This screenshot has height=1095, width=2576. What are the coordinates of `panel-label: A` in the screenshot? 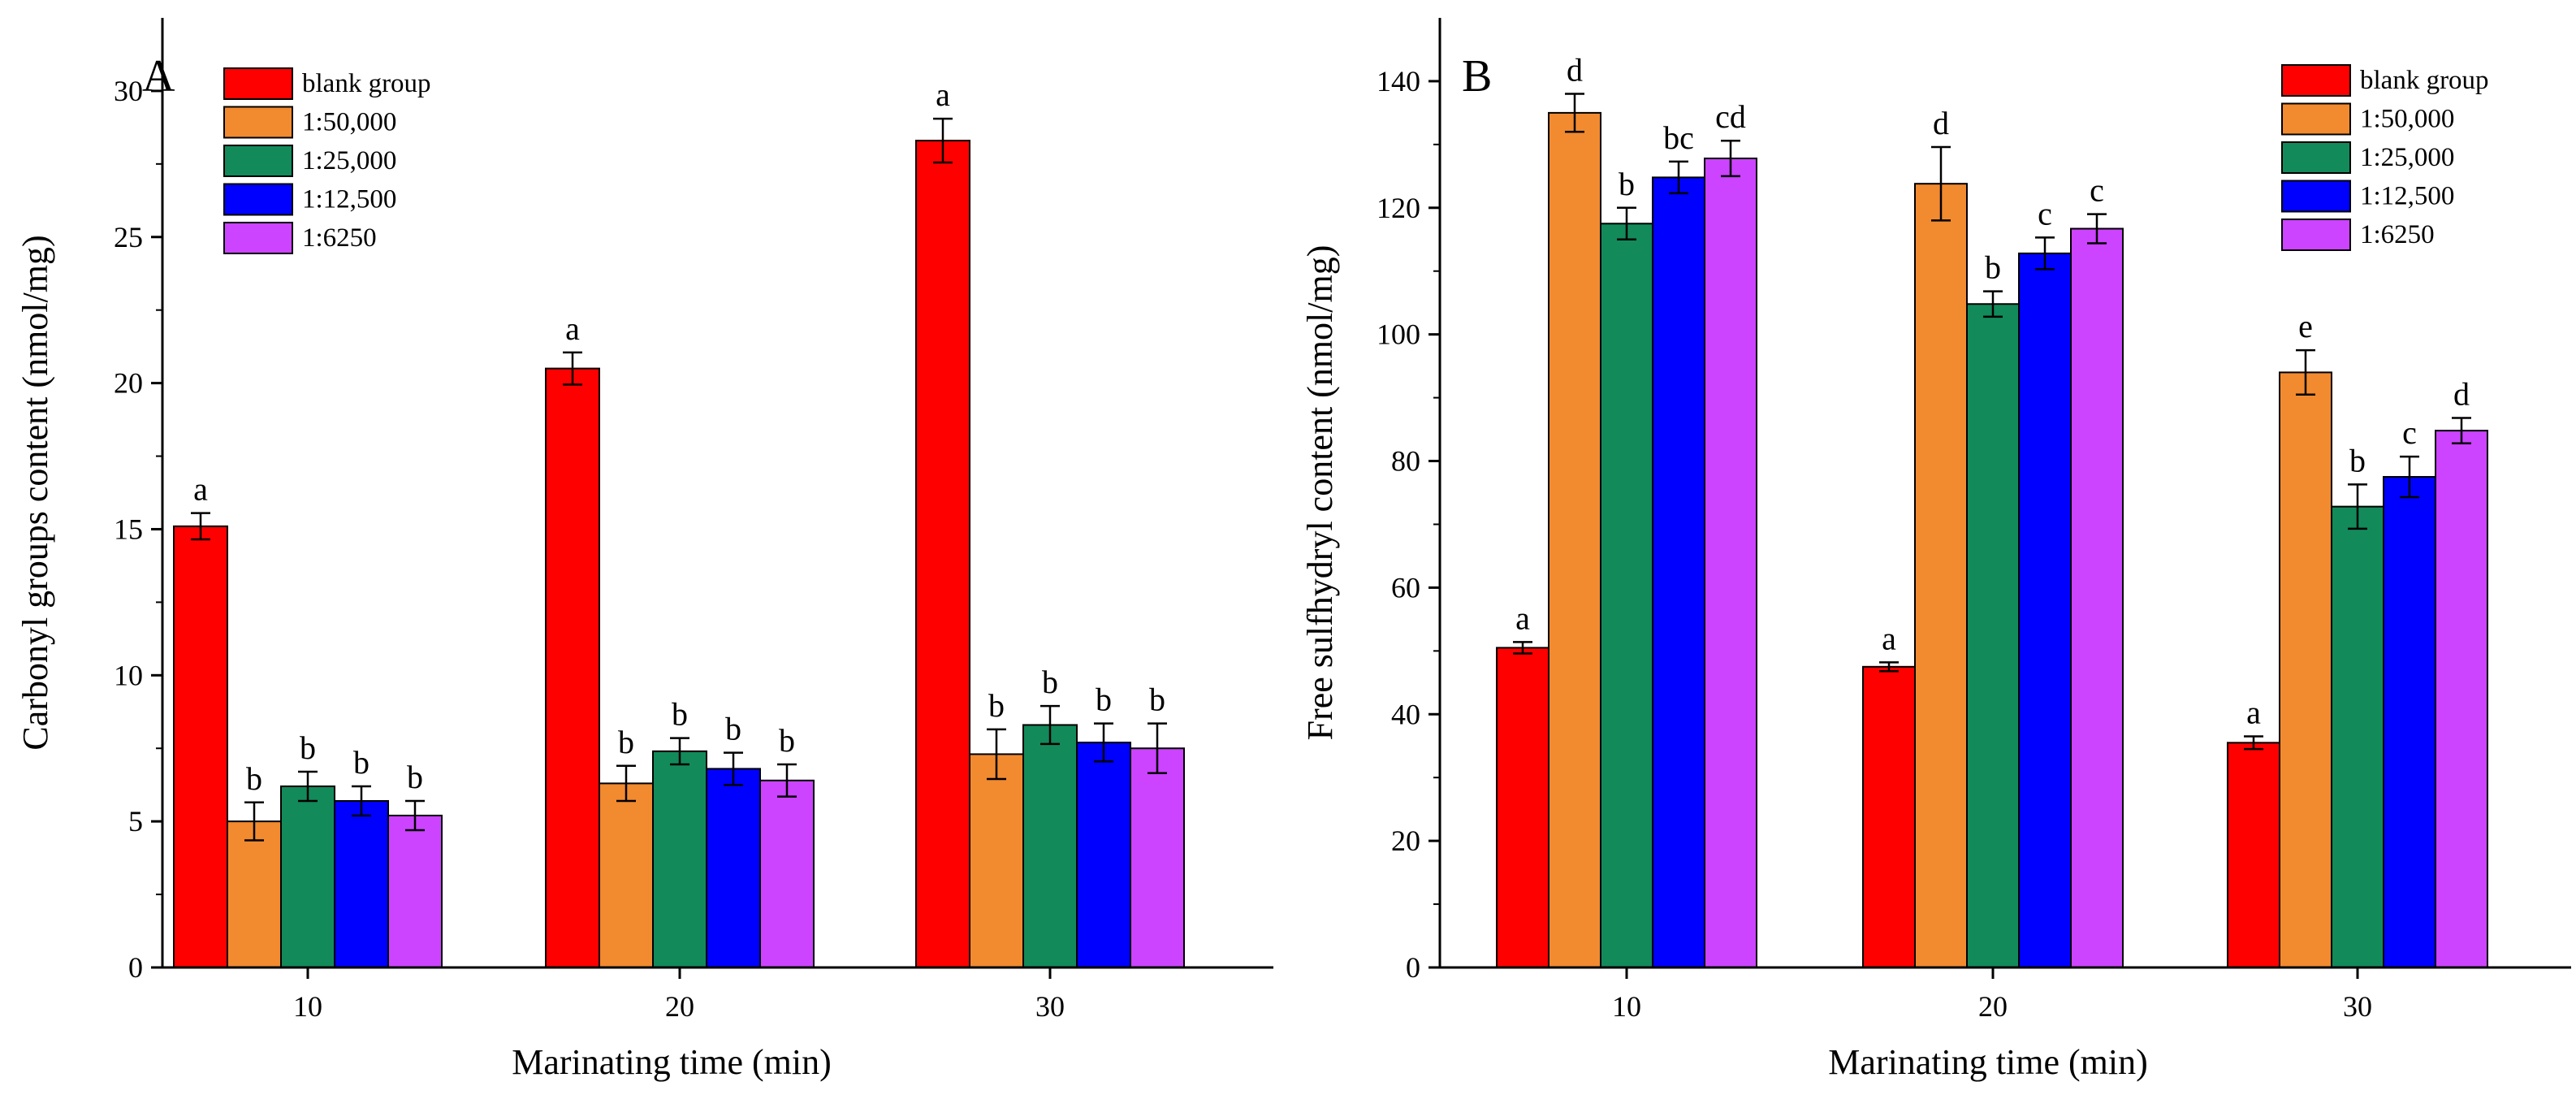 It's located at (158, 76).